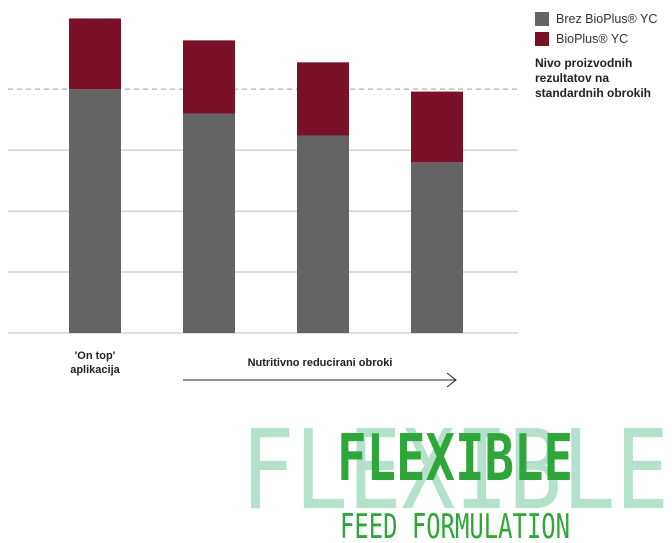 The image size is (672, 543). I want to click on reduced-feed-arrow, so click(320, 380).